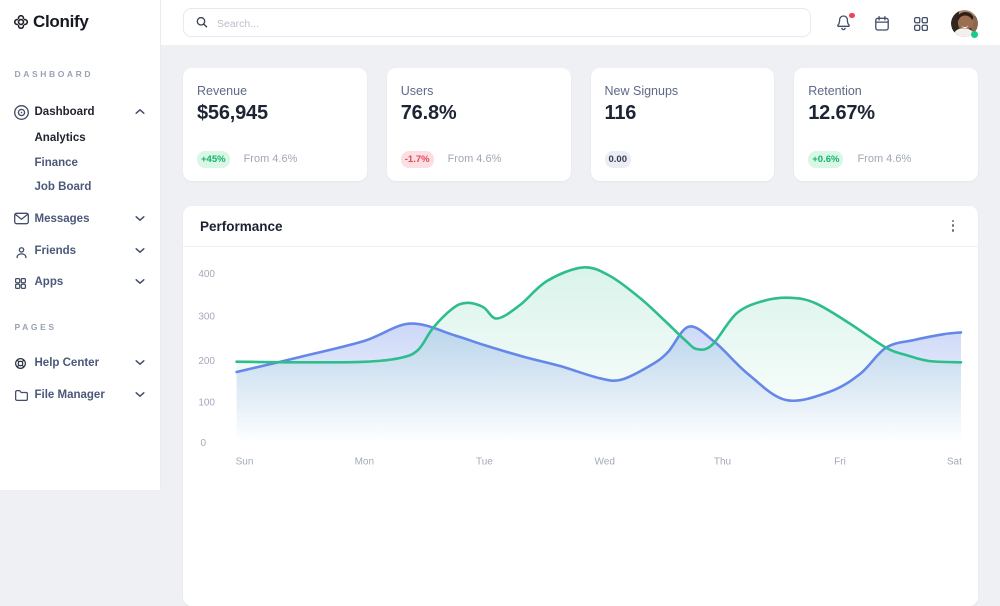 The height and width of the screenshot is (606, 1000). What do you see at coordinates (245, 462) in the screenshot?
I see `svg-text: Sun` at bounding box center [245, 462].